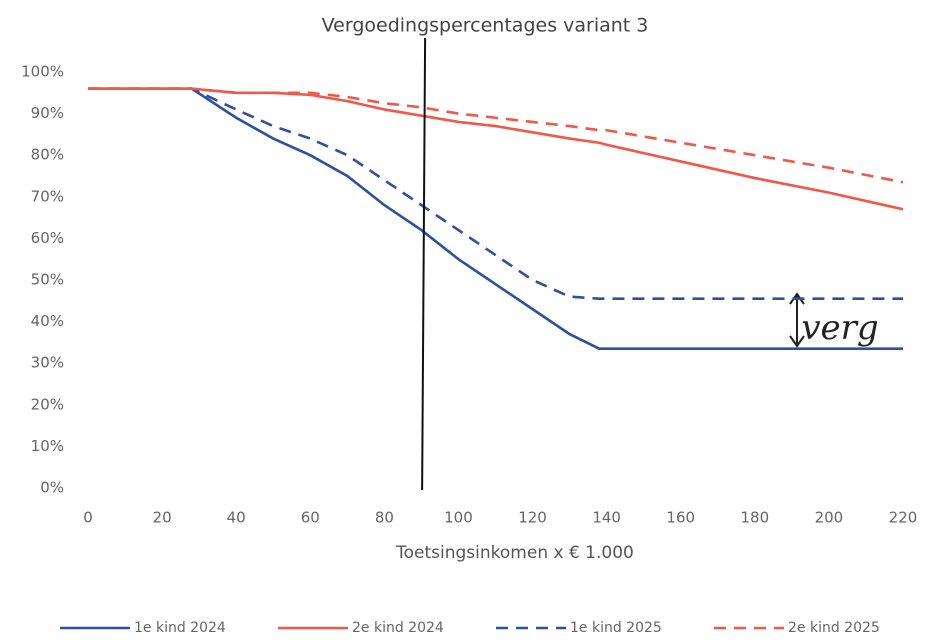 The width and height of the screenshot is (926, 641). Describe the element at coordinates (797, 320) in the screenshot. I see `double-arrow` at that location.